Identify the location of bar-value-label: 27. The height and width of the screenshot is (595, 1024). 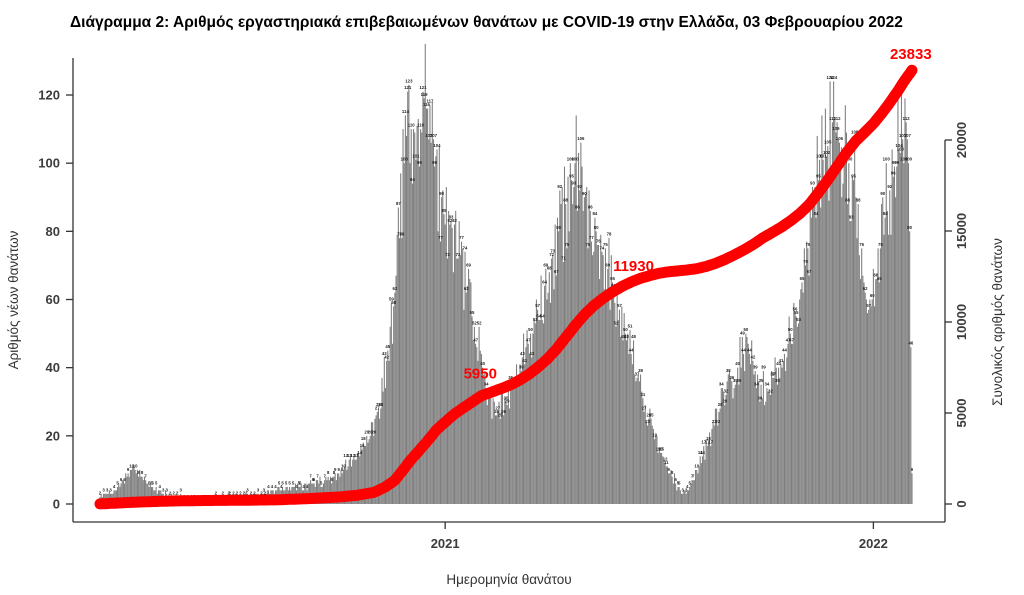
(377, 407).